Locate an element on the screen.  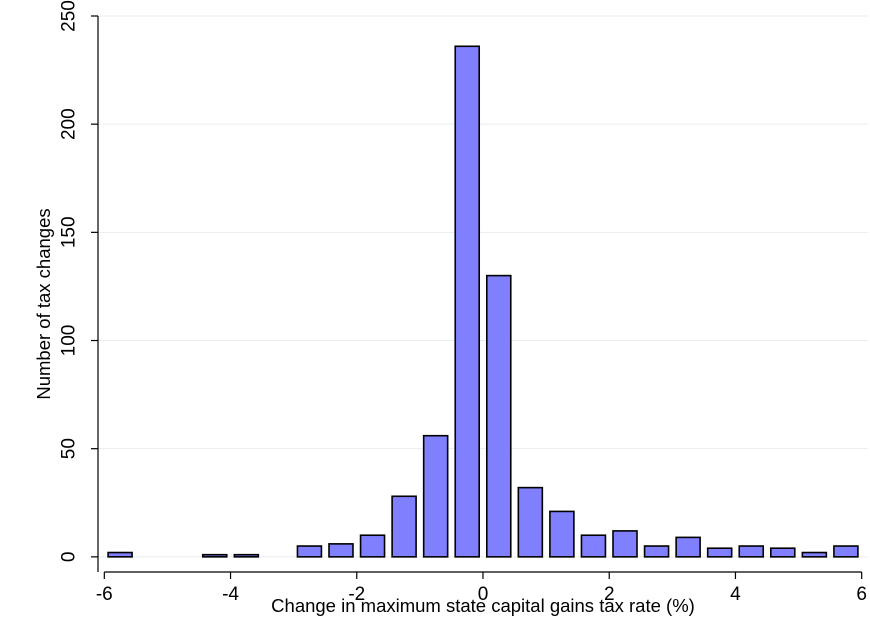
x-axis-ticks: -6 -4 -2 0 2 4 6 is located at coordinates (481, 588).